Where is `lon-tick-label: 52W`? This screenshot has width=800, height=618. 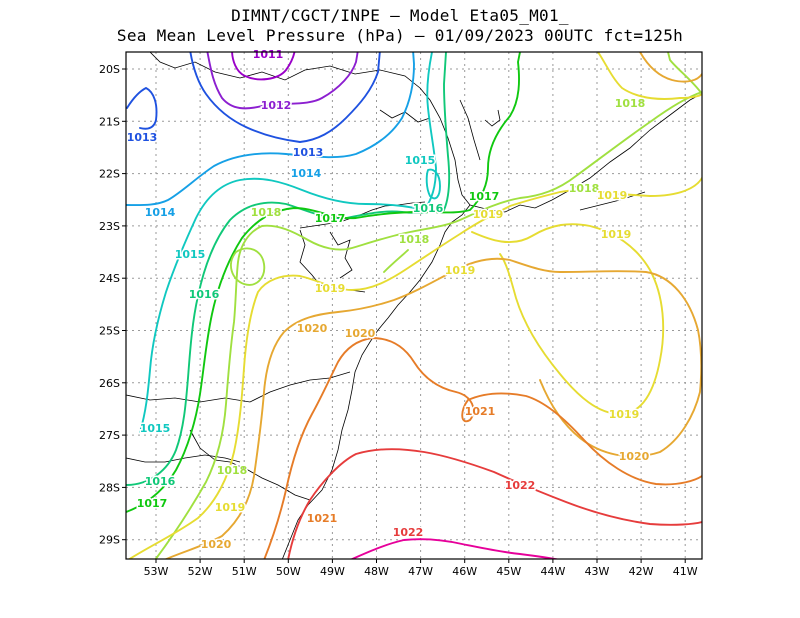
lon-tick-label: 52W is located at coordinates (200, 571).